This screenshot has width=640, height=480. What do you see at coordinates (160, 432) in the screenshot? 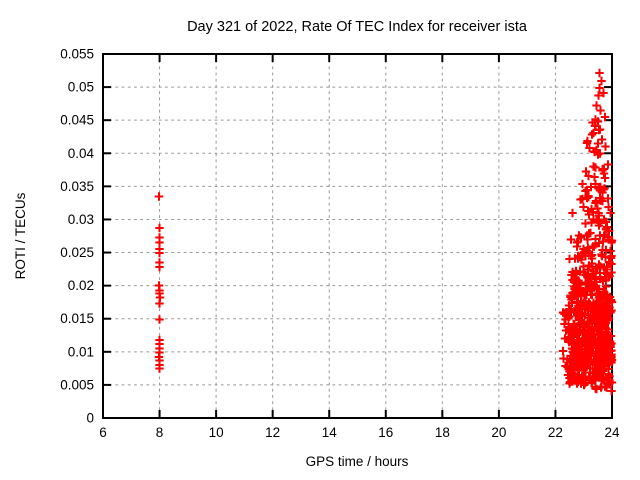
I see `x-tick-label: 8` at bounding box center [160, 432].